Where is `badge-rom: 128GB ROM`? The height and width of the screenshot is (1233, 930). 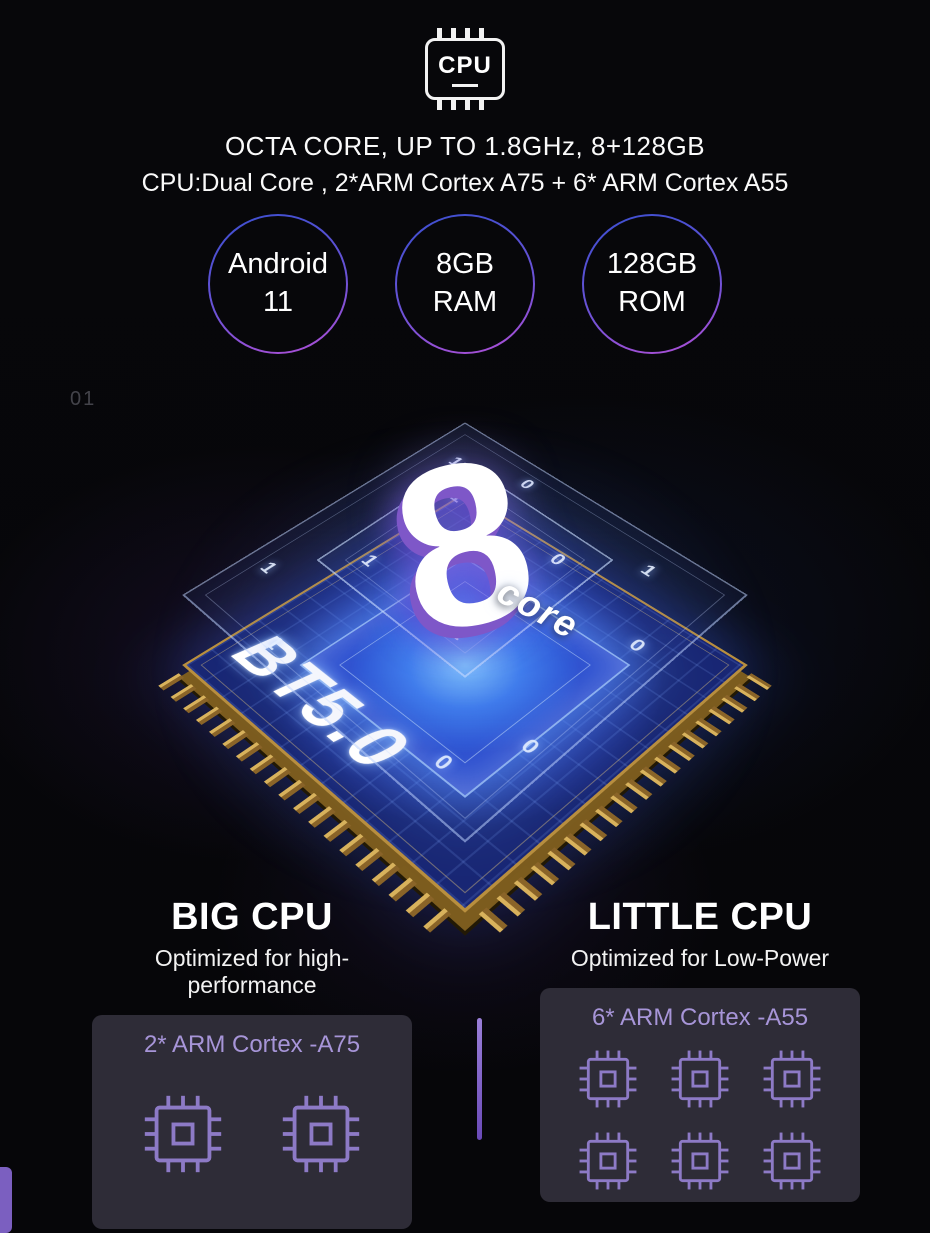 badge-rom: 128GB ROM is located at coordinates (652, 284).